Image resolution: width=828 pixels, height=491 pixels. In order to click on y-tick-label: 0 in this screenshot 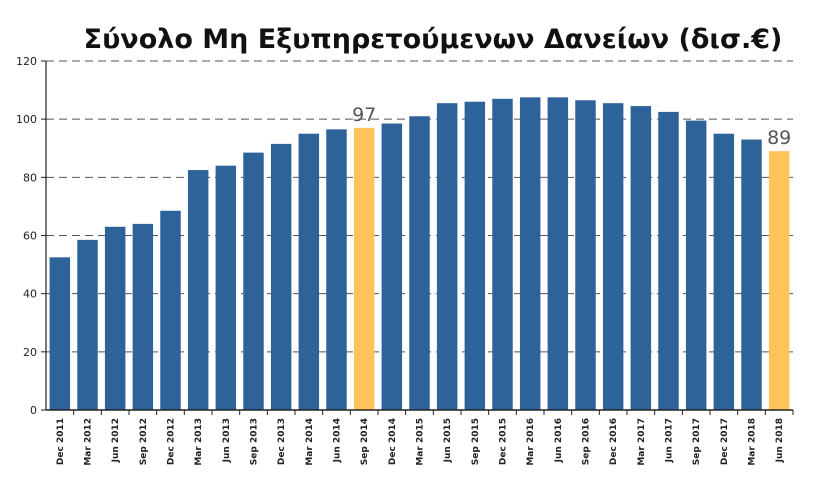, I will do `click(33, 410)`.